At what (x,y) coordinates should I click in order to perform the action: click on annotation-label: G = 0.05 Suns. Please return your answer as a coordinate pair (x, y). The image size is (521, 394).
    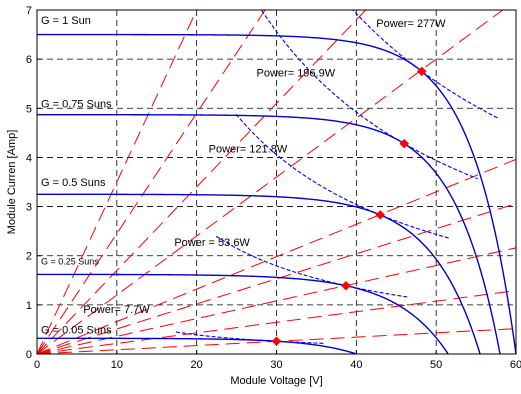
    Looking at the image, I should click on (76, 330).